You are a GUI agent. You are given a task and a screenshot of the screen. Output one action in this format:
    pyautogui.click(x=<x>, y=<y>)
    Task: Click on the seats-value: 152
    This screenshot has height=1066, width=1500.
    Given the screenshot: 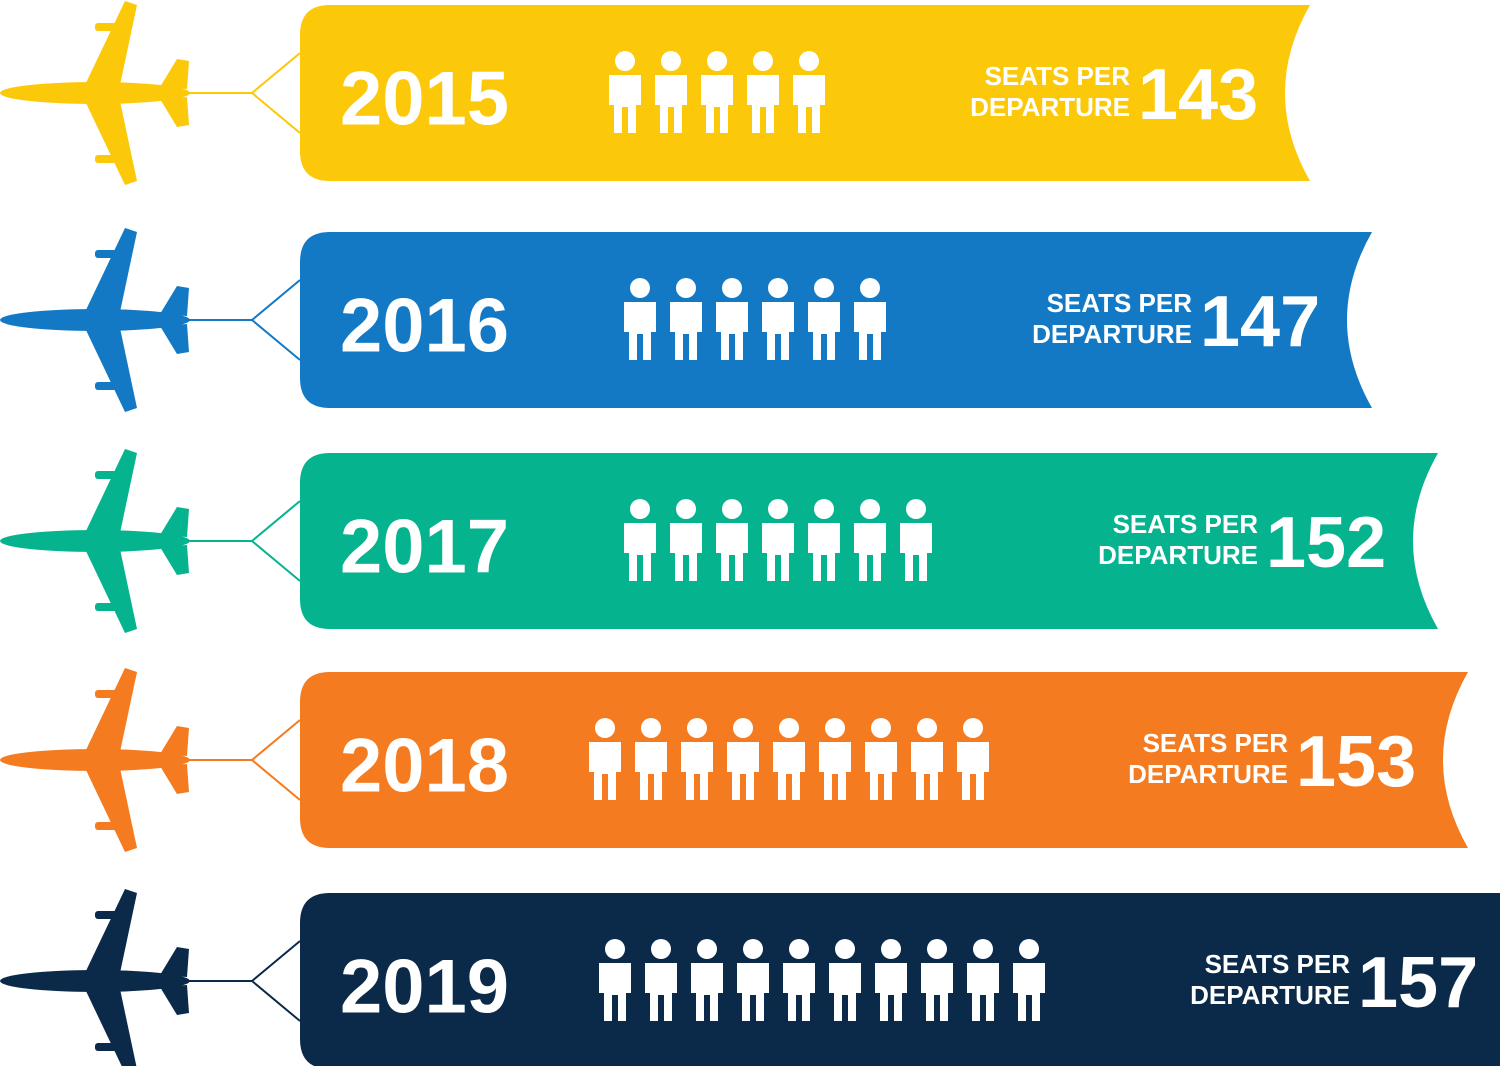 What is the action you would take?
    pyautogui.click(x=1326, y=543)
    